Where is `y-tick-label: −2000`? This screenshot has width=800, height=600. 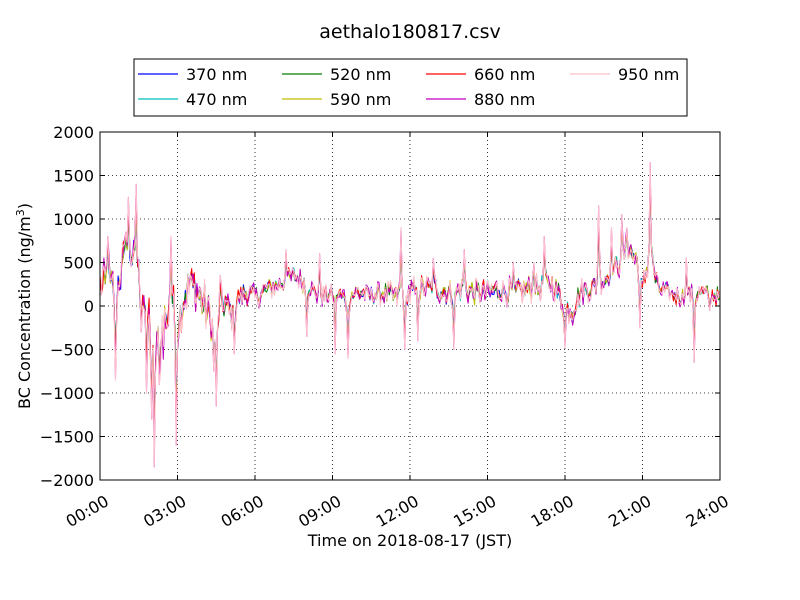
y-tick-label: −2000 is located at coordinates (67, 480).